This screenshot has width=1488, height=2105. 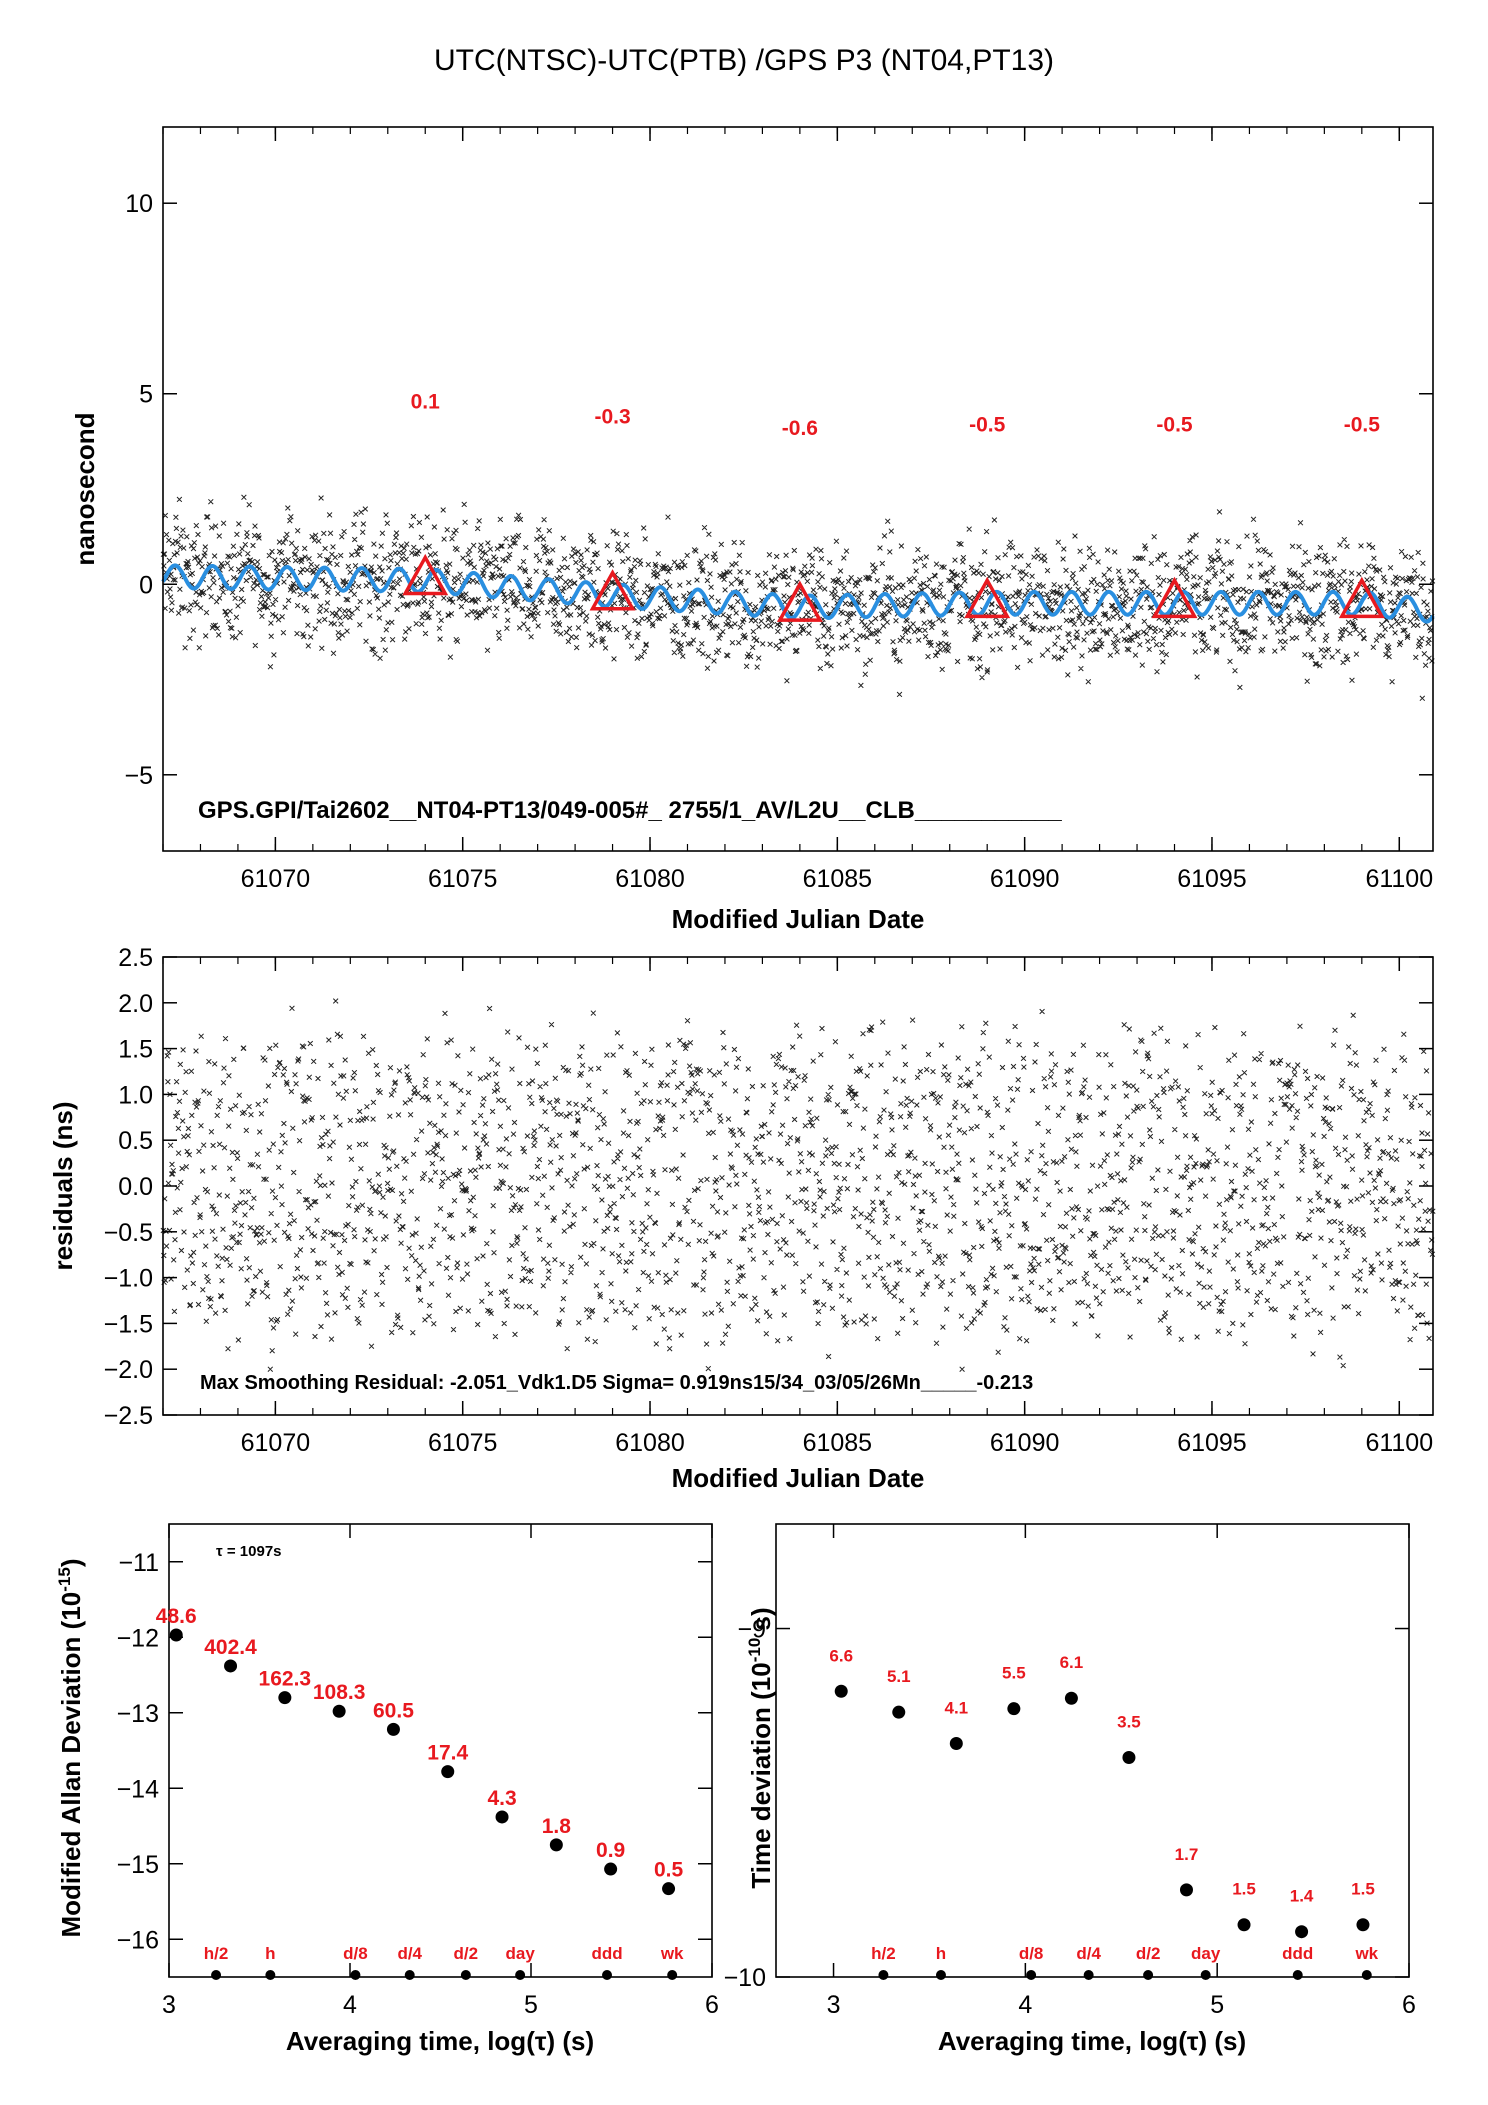 I want to click on time-deviation-unit-marks: h/2 h d/8 d/4 d/2 day ddd wk, so click(x=1125, y=1962).